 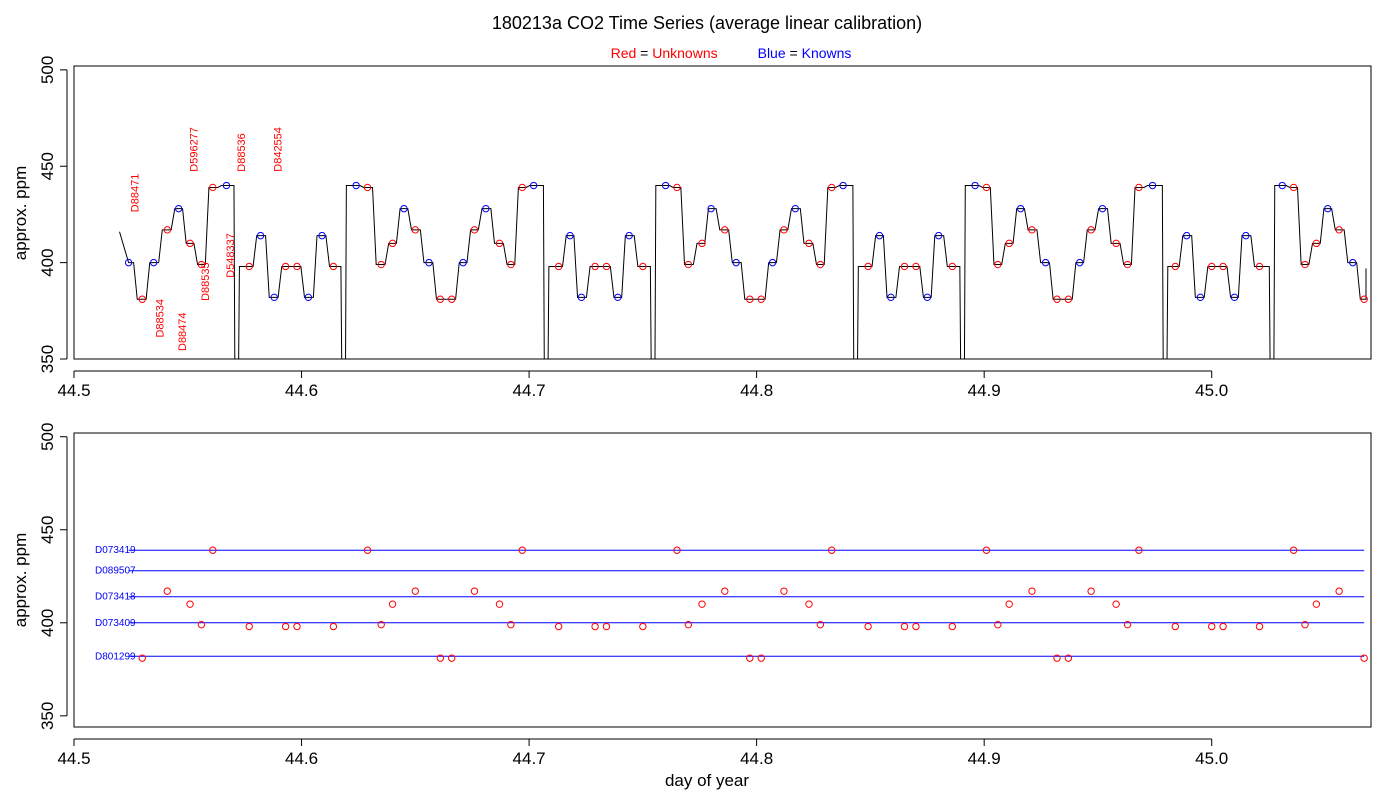 I want to click on top-x-tick-label: 44.6, so click(x=301, y=390).